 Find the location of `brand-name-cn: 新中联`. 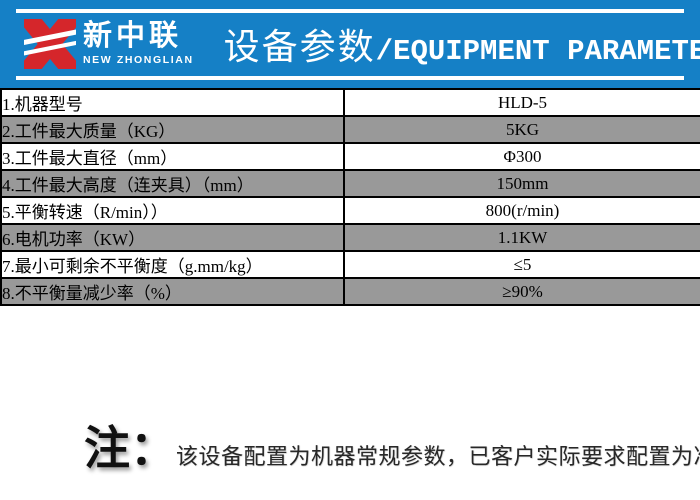

brand-name-cn: 新中联 is located at coordinates (133, 36).